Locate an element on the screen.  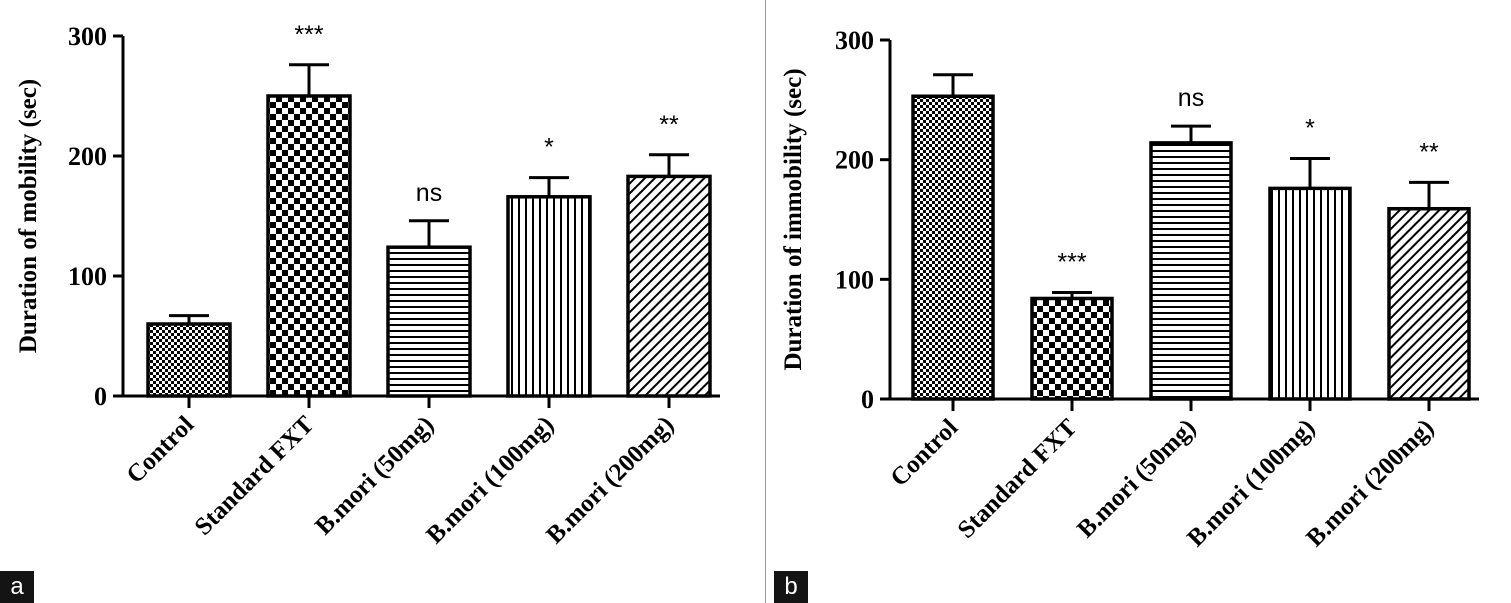
panel-label-a: a is located at coordinates (17, 587).